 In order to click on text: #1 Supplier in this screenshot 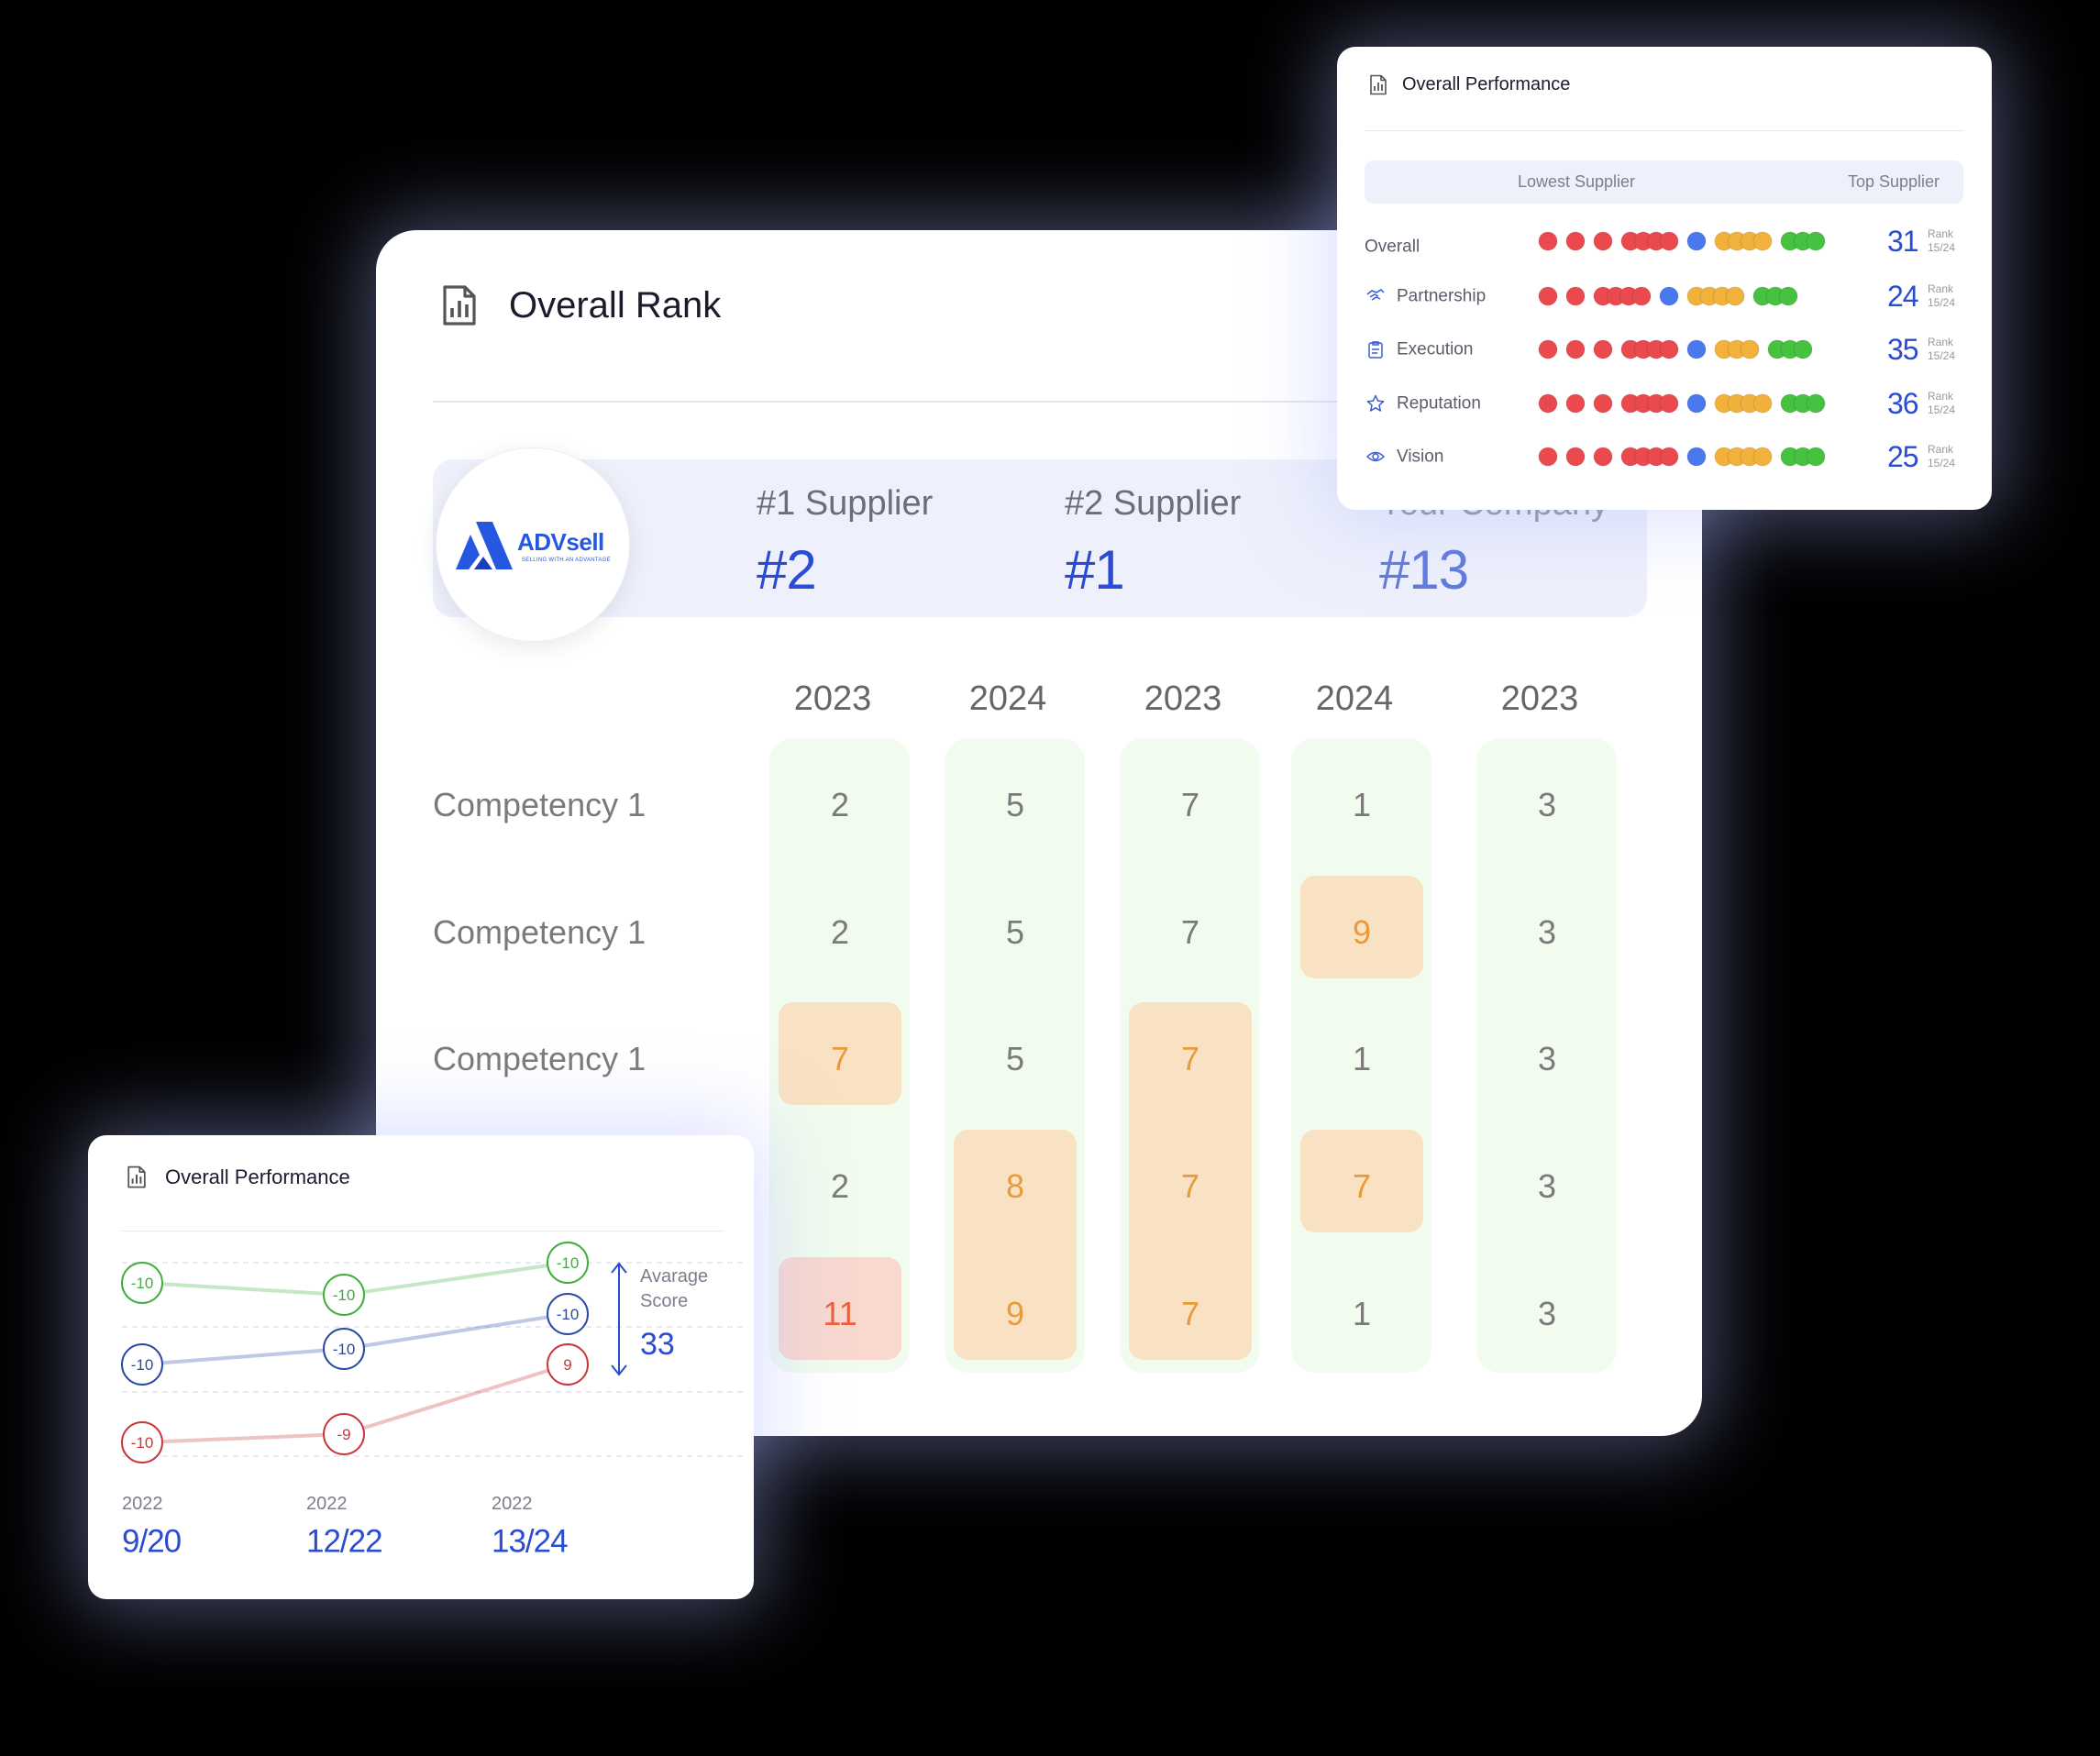, I will do `click(845, 503)`.